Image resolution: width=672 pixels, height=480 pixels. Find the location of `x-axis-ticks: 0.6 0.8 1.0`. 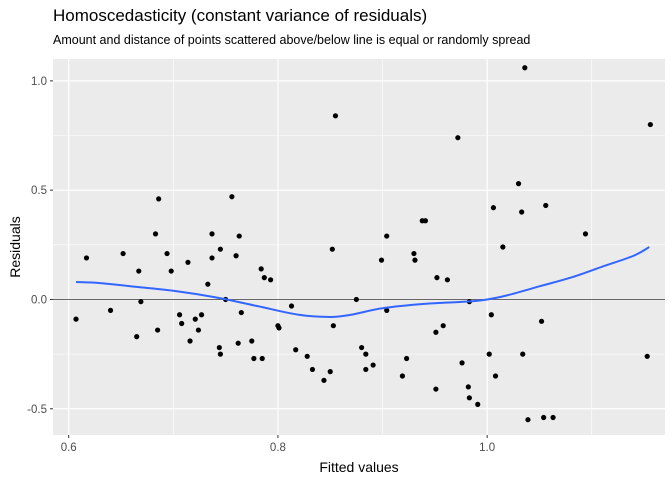

x-axis-ticks: 0.6 0.8 1.0 is located at coordinates (278, 444).